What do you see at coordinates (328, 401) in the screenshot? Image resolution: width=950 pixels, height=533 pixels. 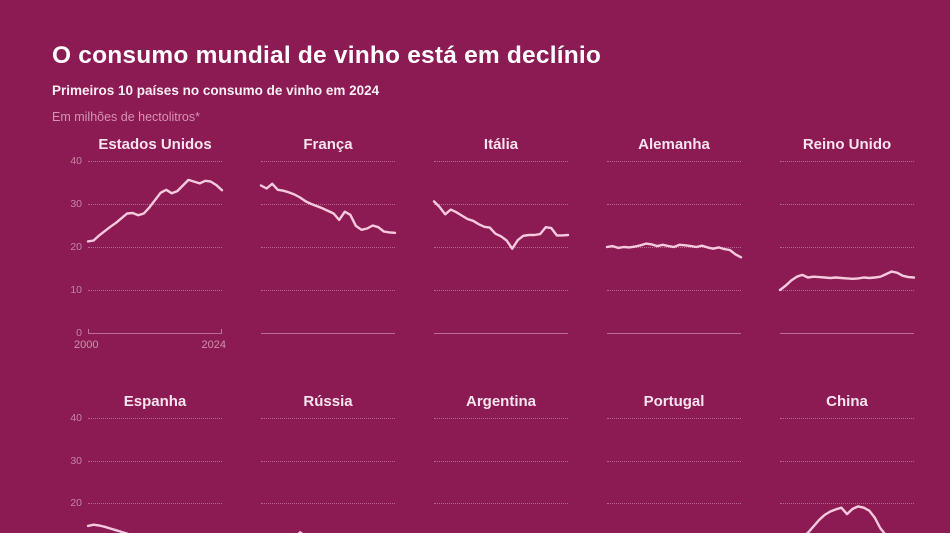 I see `chart-title: Rússia` at bounding box center [328, 401].